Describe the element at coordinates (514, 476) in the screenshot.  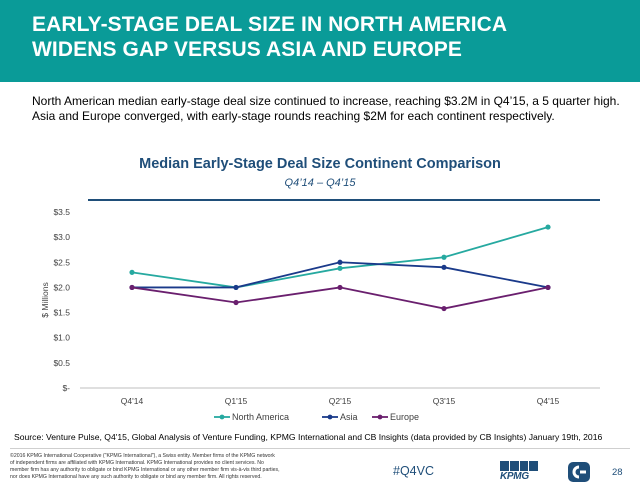
I see `kpmg-logo-text: KPMG` at that location.